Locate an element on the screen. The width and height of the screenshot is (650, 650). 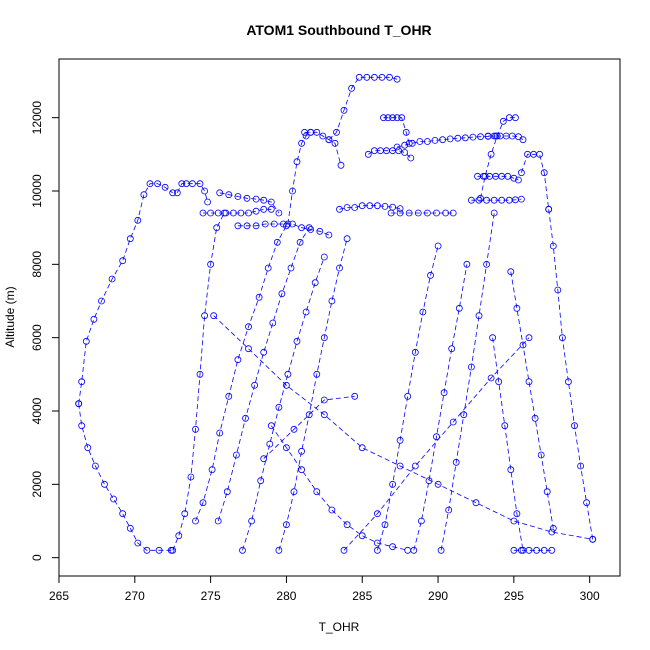
x-tick-label: 300 is located at coordinates (590, 596).